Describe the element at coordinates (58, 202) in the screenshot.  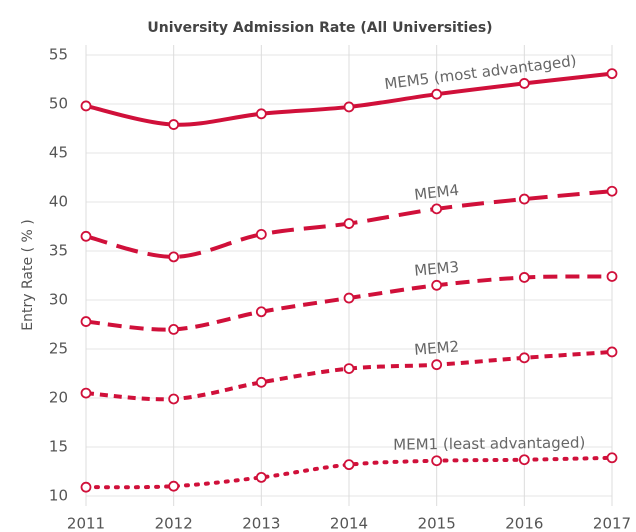
I see `y-tick-label: 40` at that location.